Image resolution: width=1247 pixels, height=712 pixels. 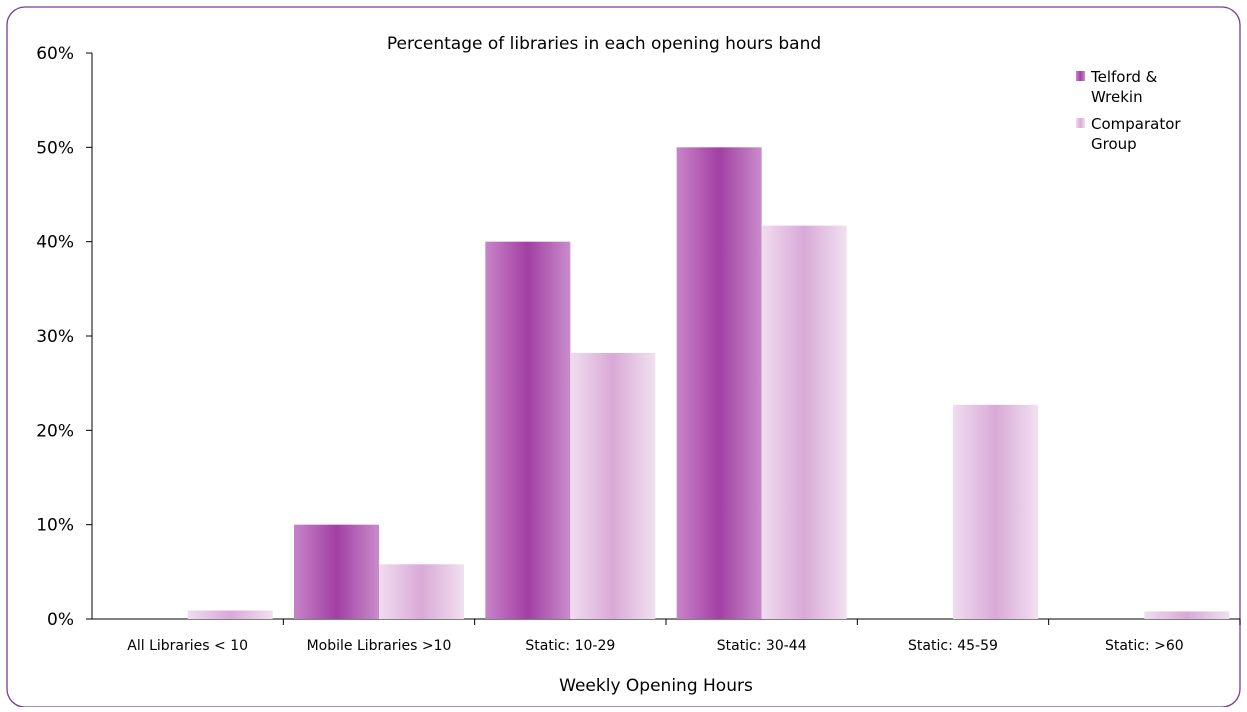 I want to click on legend-label: Wrekin, so click(x=1117, y=97).